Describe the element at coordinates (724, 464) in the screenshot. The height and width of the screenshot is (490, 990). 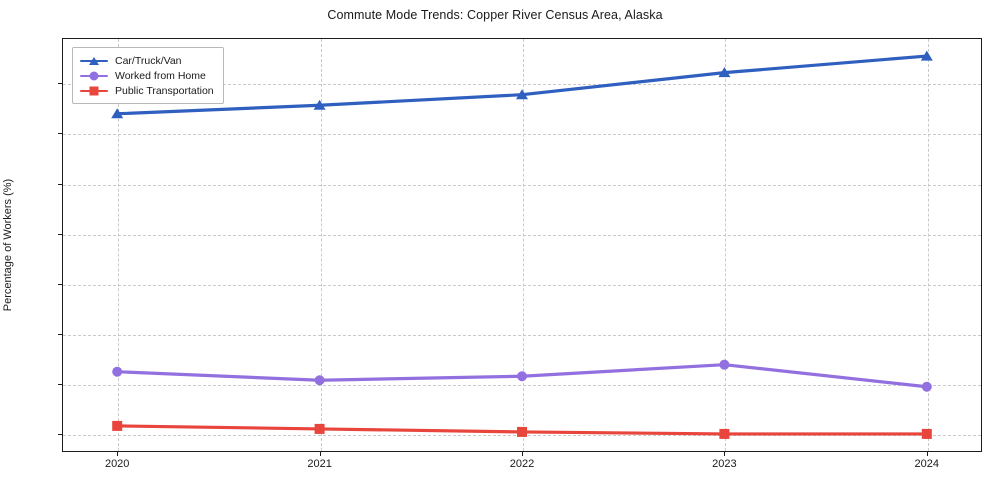
I see `x-tick-label: 2023` at that location.